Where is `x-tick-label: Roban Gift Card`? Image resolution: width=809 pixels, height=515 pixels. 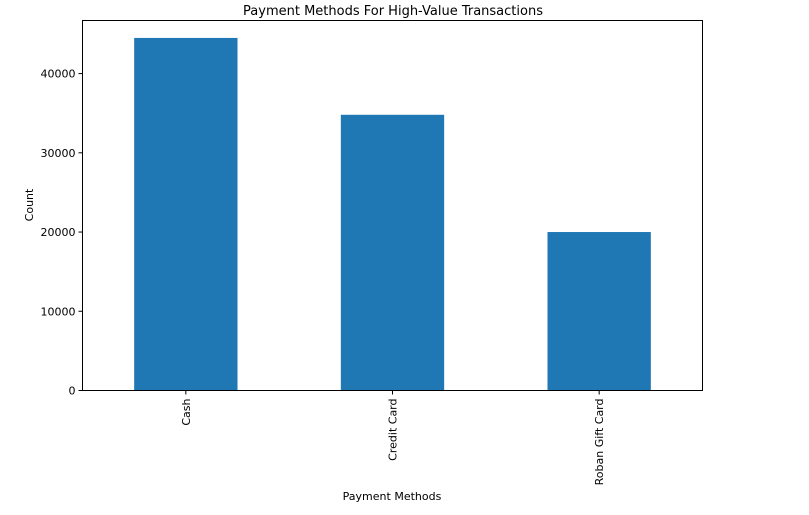 x-tick-label: Roban Gift Card is located at coordinates (599, 442).